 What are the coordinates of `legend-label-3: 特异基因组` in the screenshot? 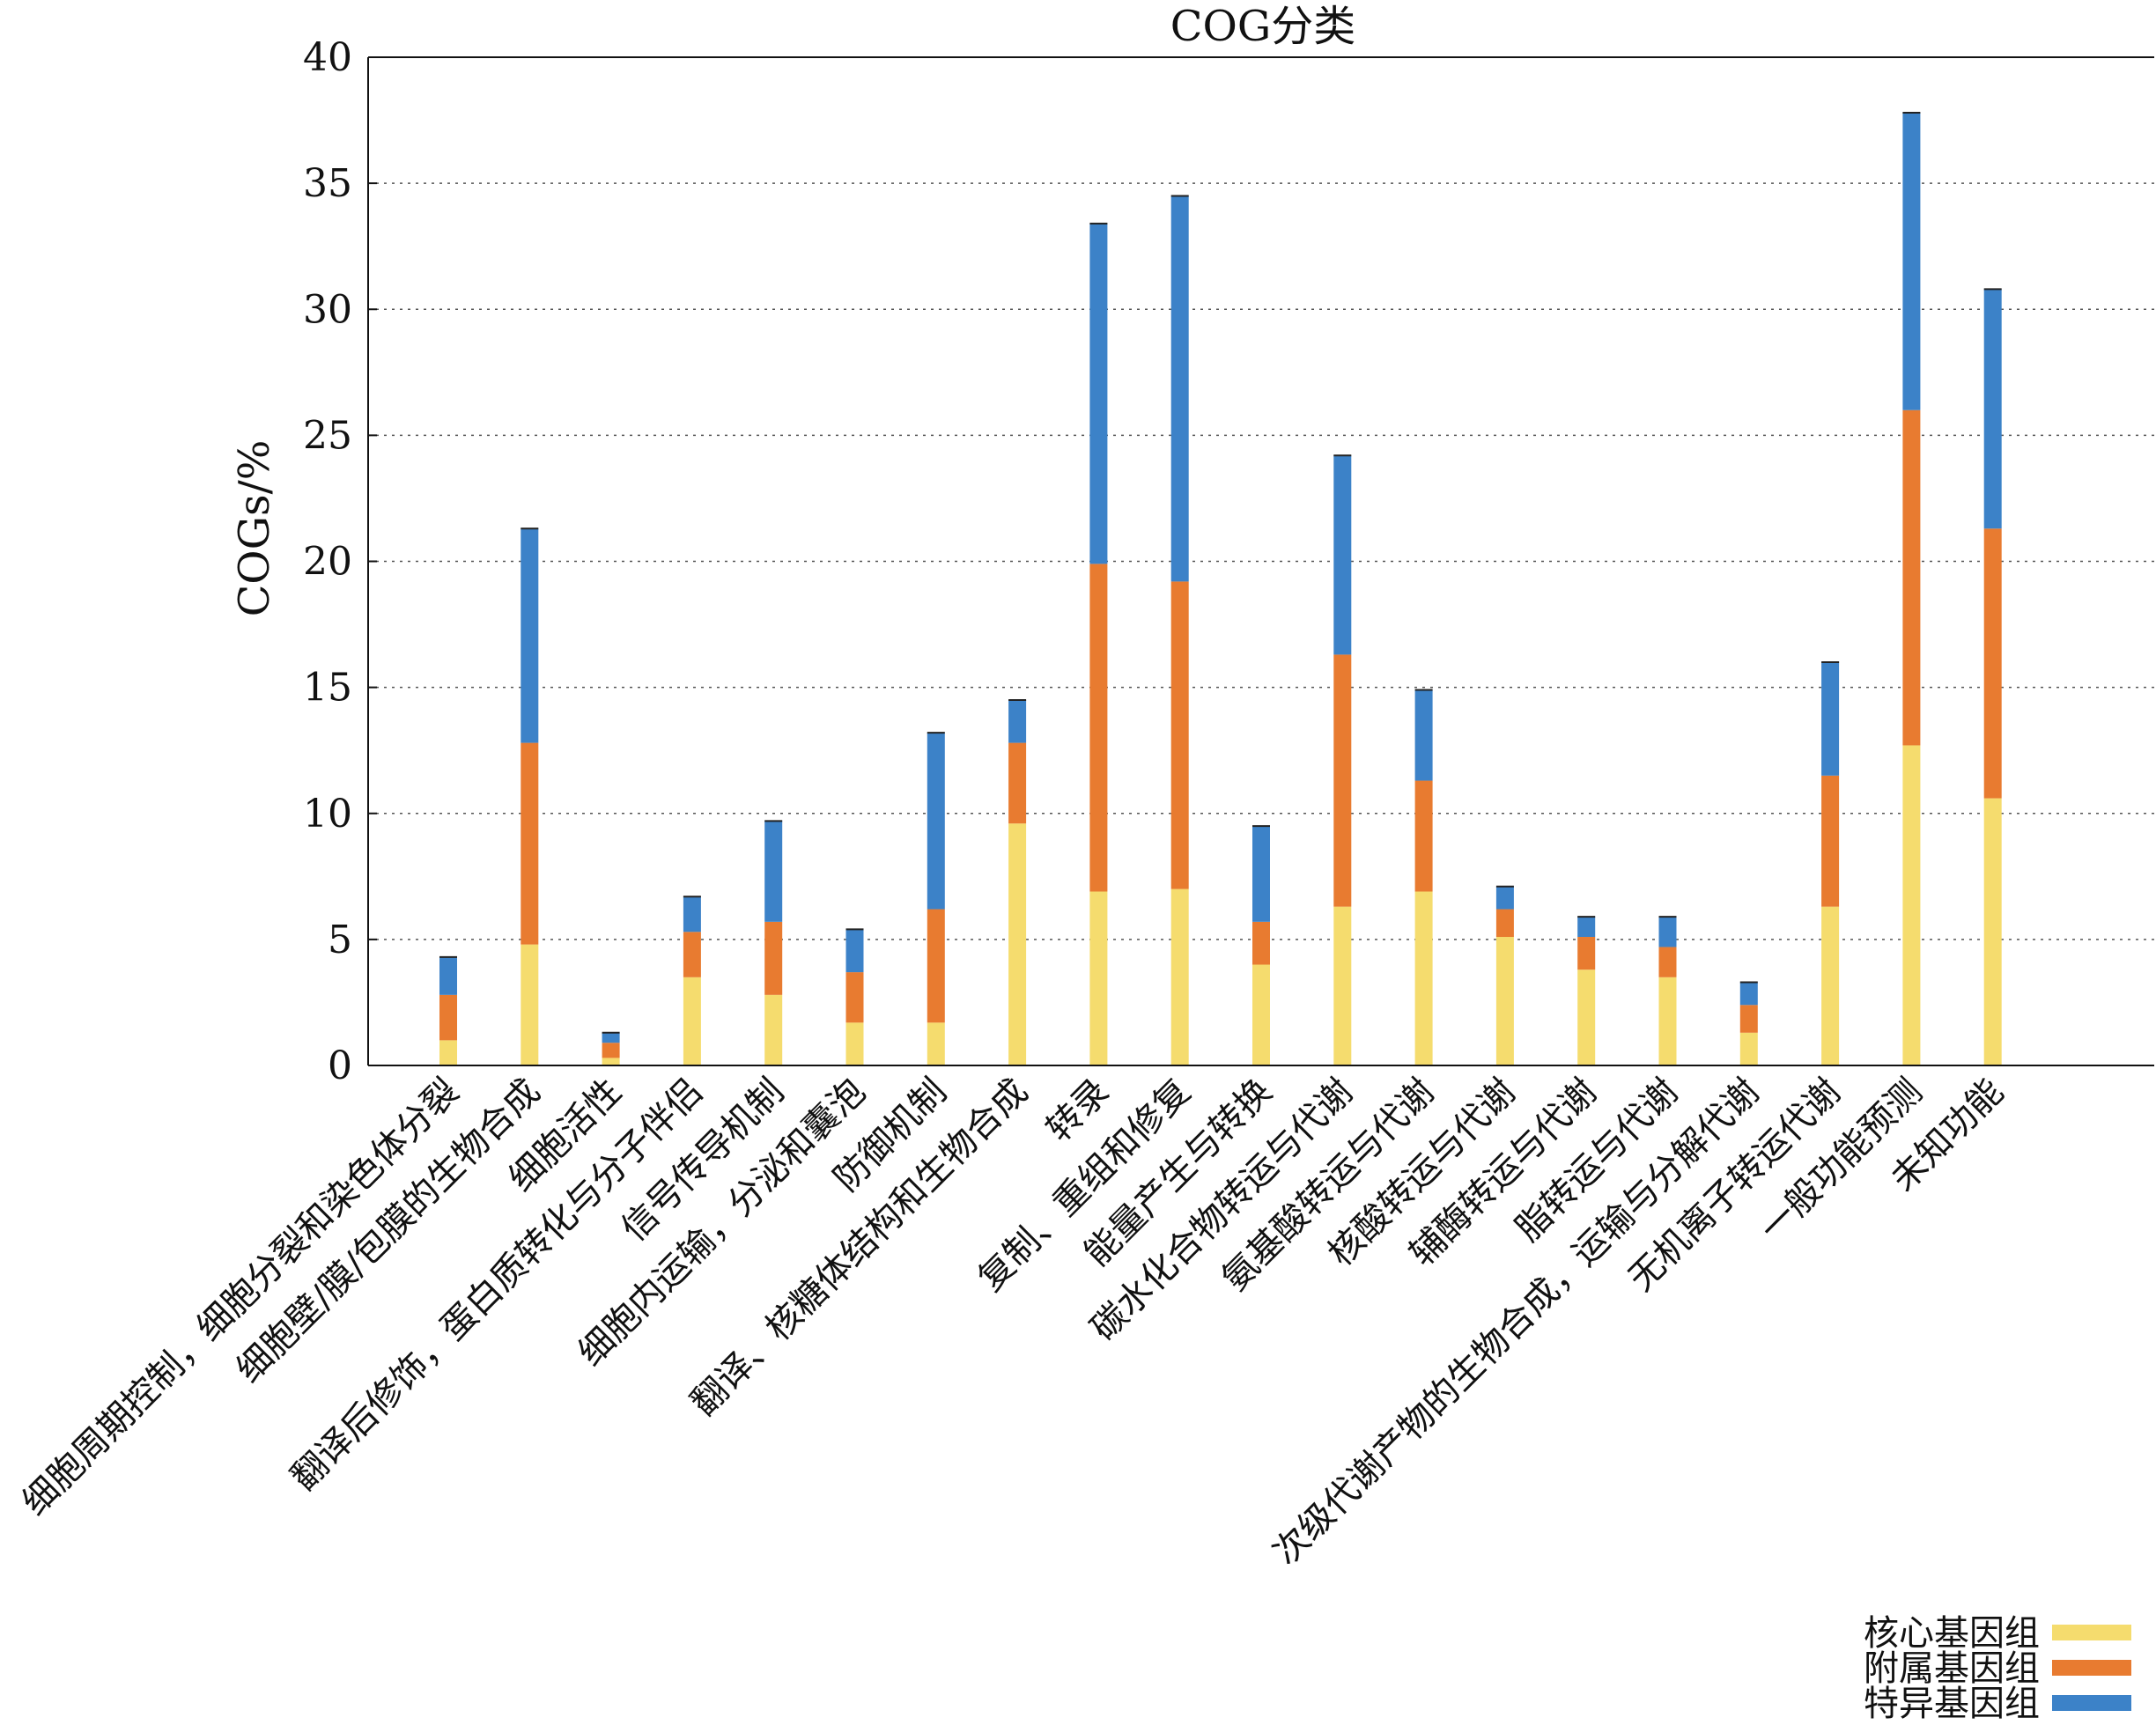 It's located at (1952, 1704).